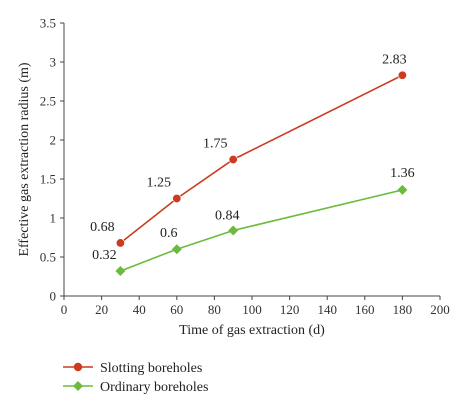 This screenshot has height=412, width=474. I want to click on data-label: 1.25, so click(159, 183).